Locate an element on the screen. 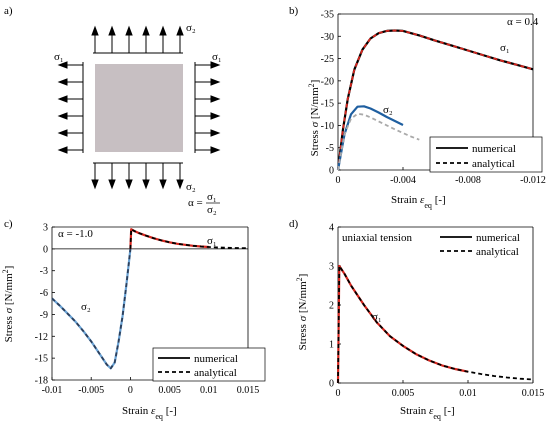 Image resolution: width=550 pixels, height=426 pixels. b-y-tick-label: -10 is located at coordinates (327, 126).